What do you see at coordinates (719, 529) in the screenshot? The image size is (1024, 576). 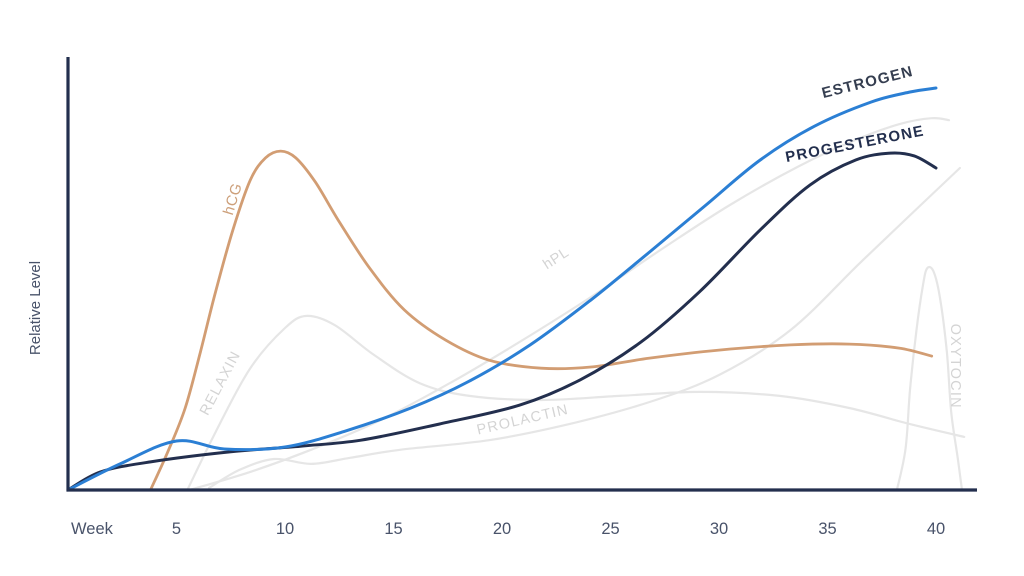 I see `x-tick-label-30: 30` at bounding box center [719, 529].